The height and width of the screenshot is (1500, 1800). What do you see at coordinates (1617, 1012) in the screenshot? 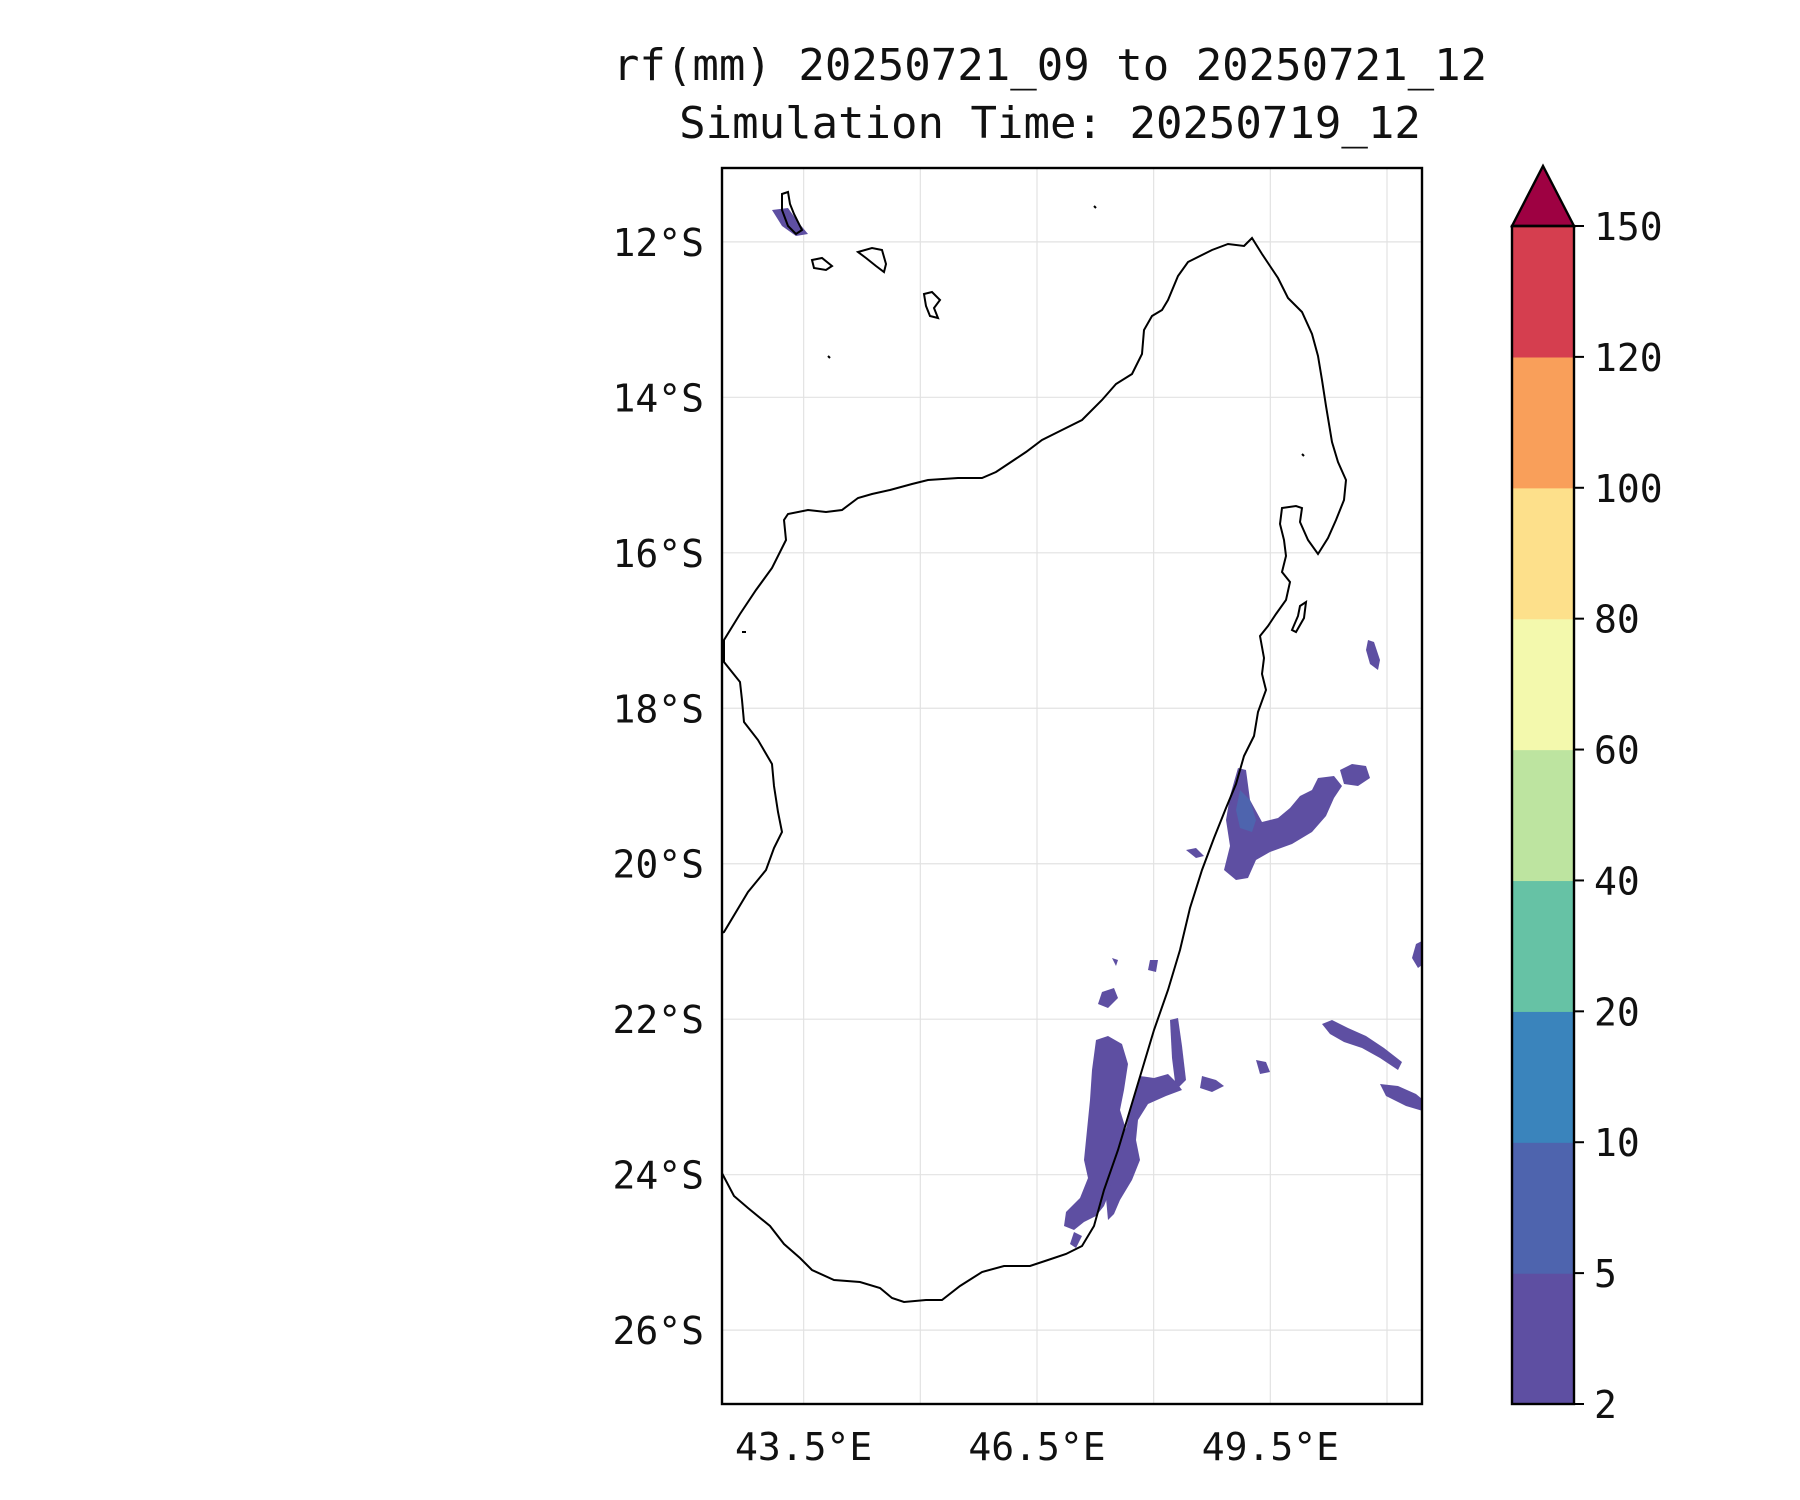
I see `colorbar-tick-label: 20` at bounding box center [1617, 1012].